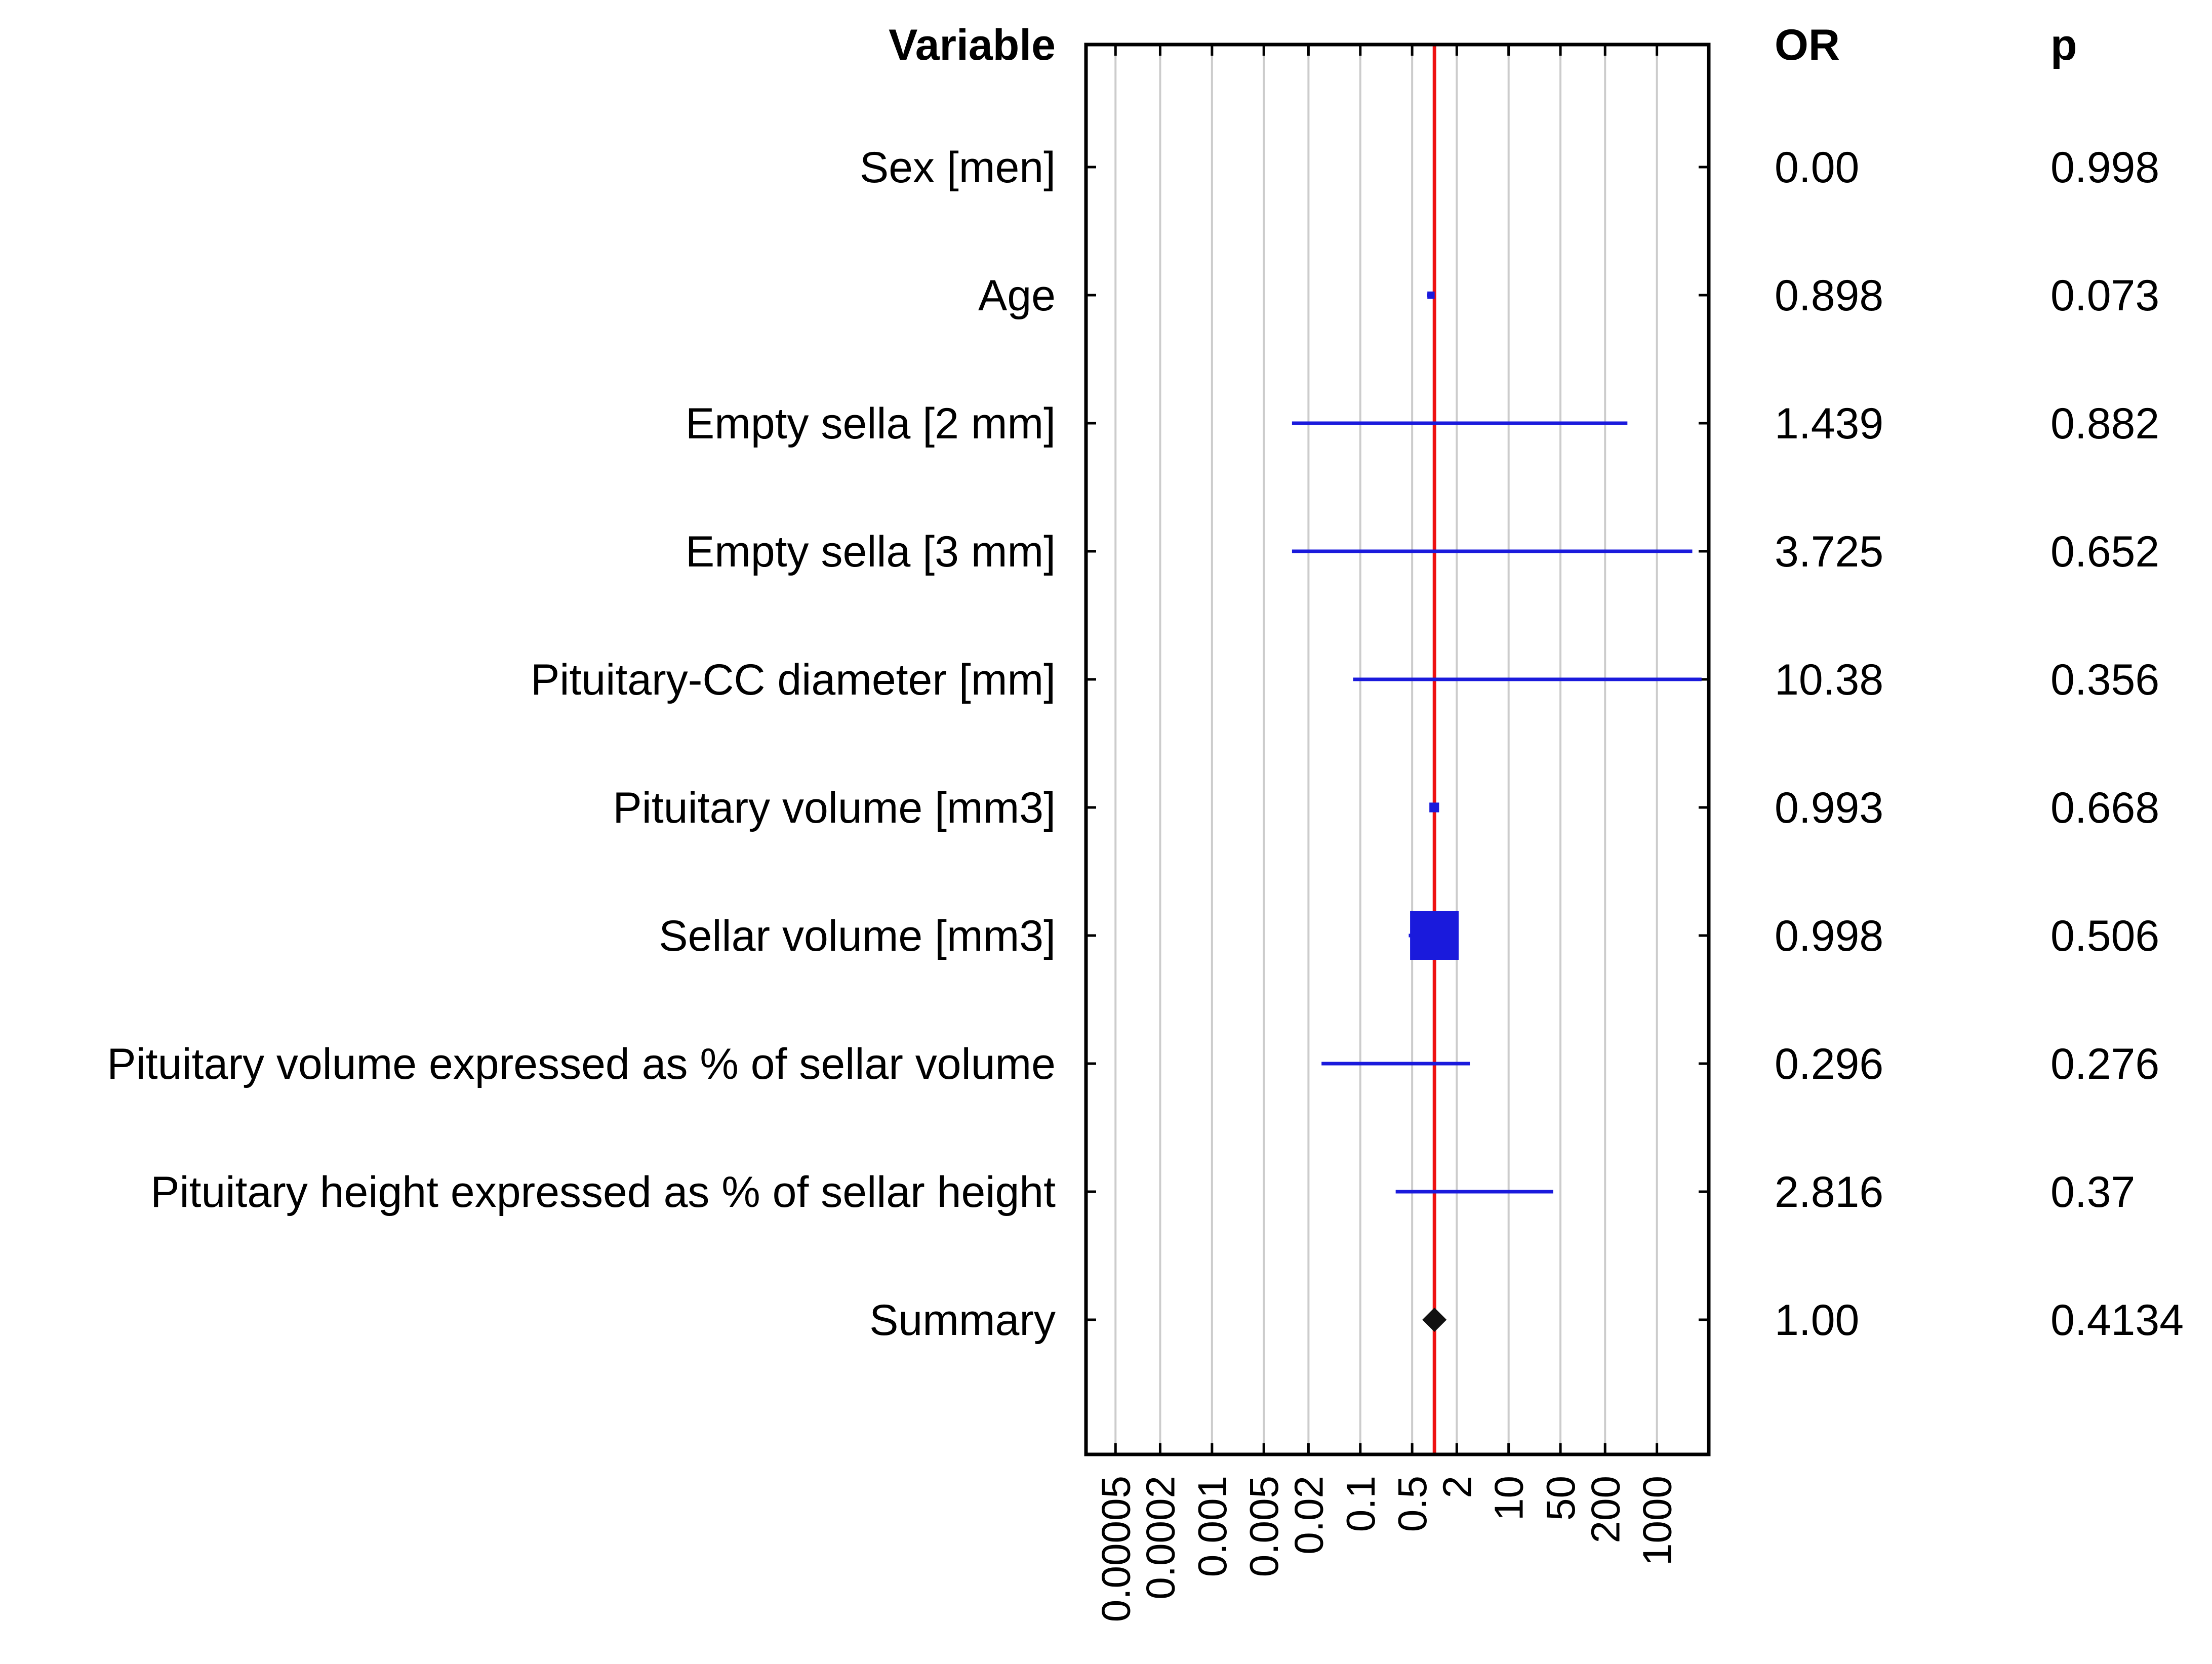 The width and height of the screenshot is (2212, 1664). Describe the element at coordinates (2104, 808) in the screenshot. I see `row-p-value: 0.668` at that location.